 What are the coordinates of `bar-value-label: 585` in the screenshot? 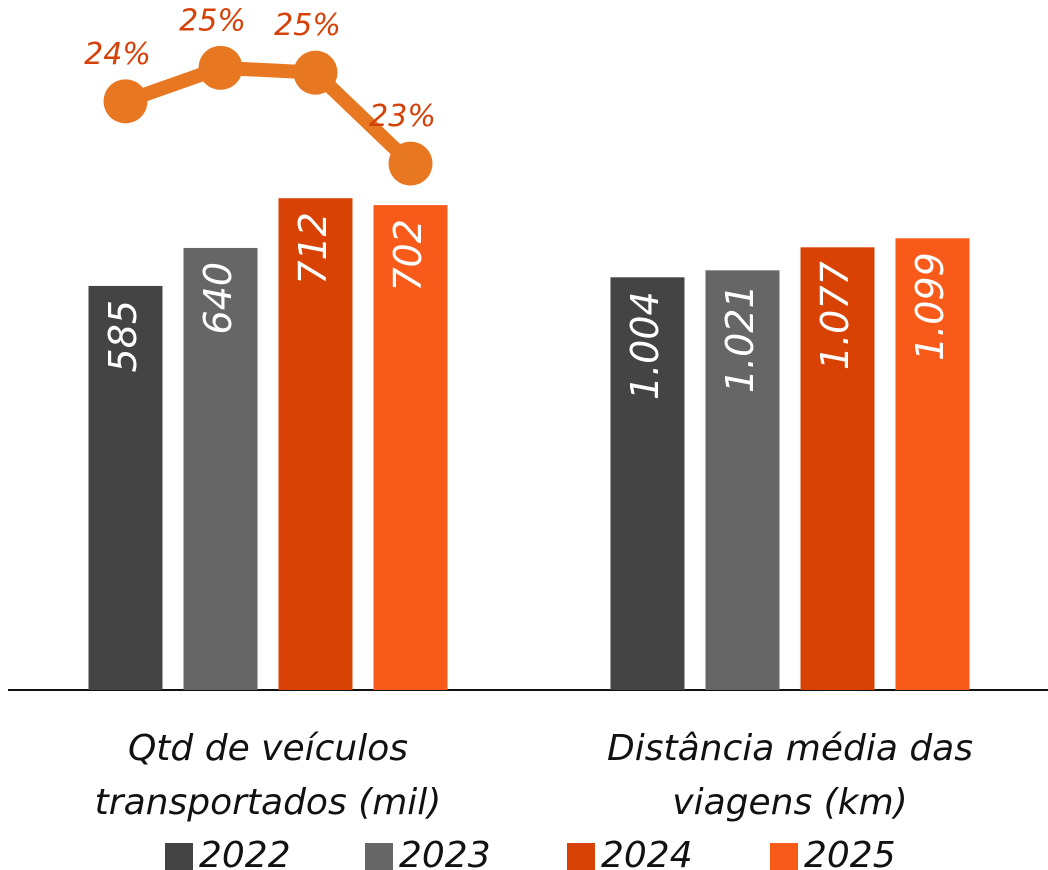 It's located at (123, 336).